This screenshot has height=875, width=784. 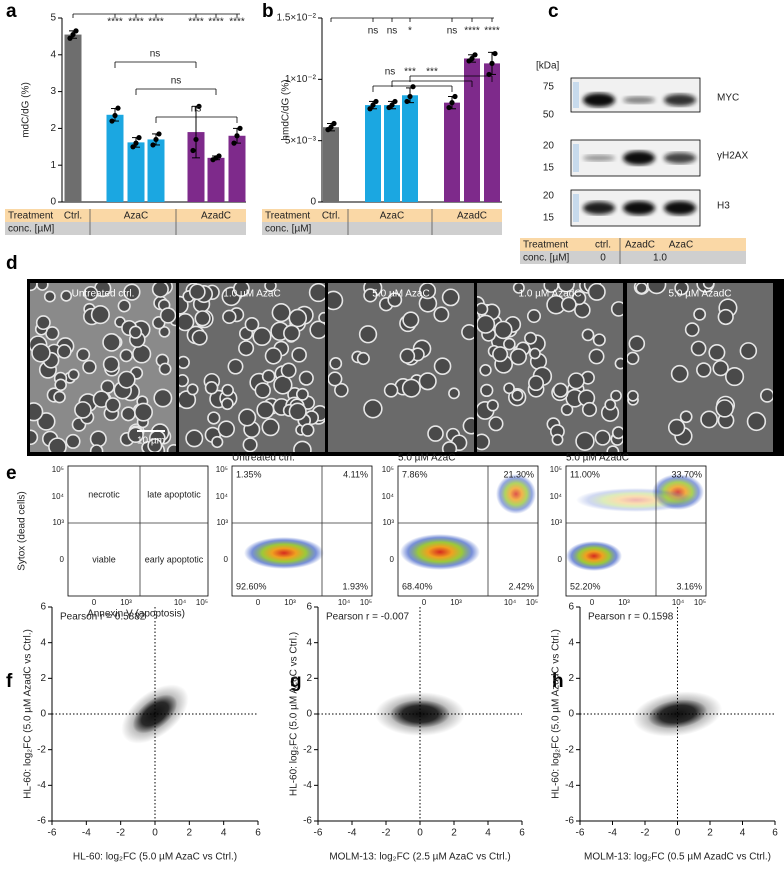 What do you see at coordinates (639, 208) in the screenshot?
I see `band` at bounding box center [639, 208].